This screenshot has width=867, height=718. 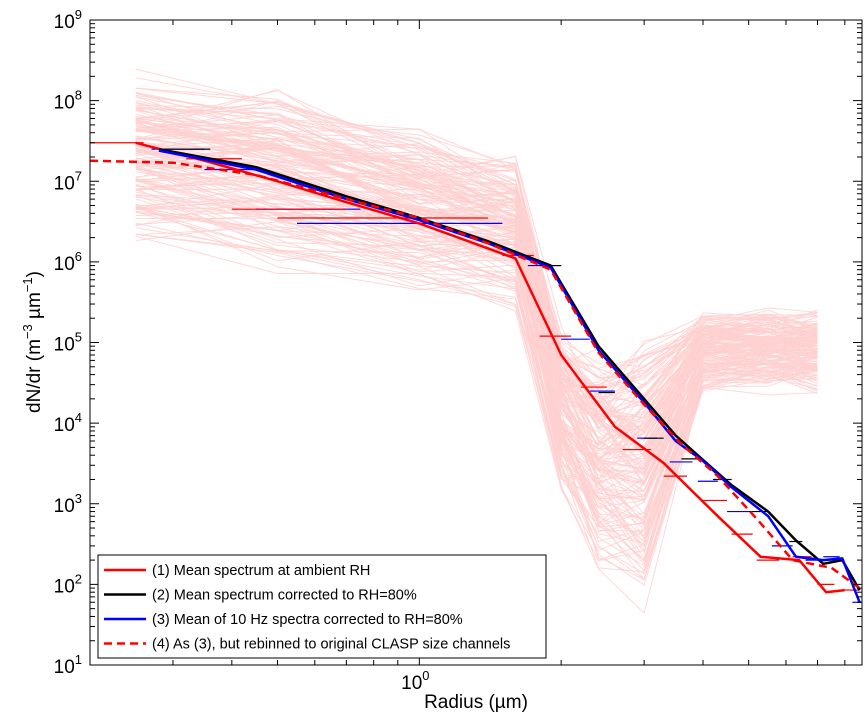 What do you see at coordinates (68, 665) in the screenshot?
I see `y-tick-label: 10¹` at bounding box center [68, 665].